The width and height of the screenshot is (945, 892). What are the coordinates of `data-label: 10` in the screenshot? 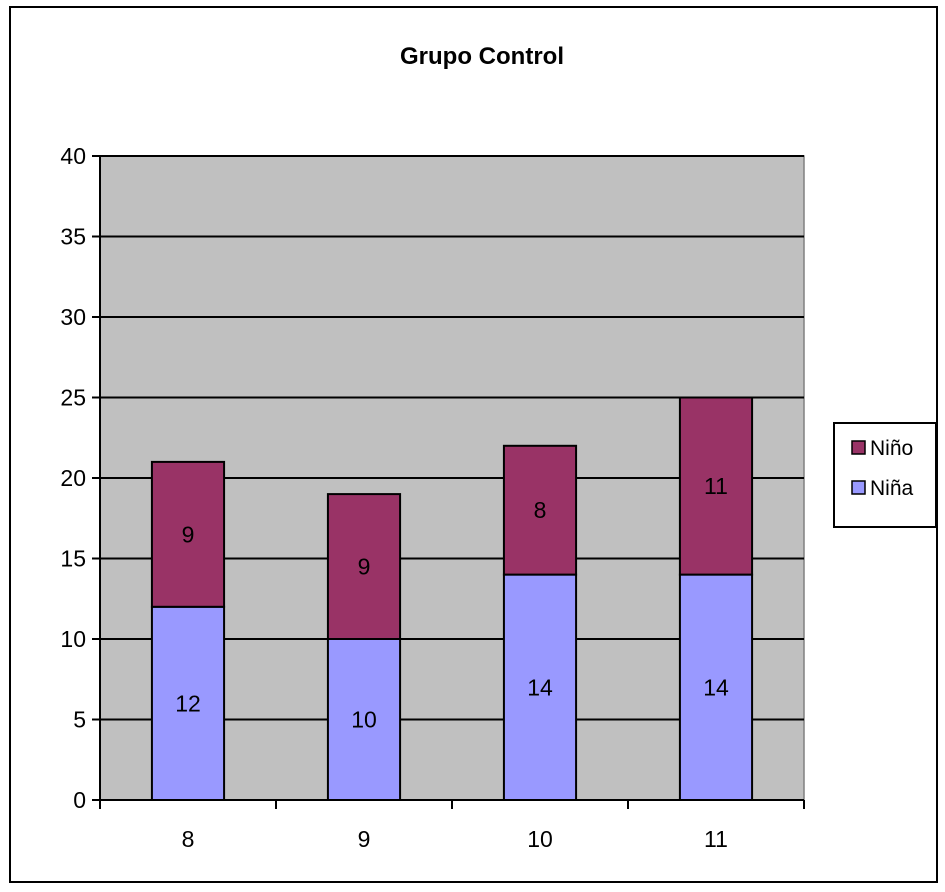 It's located at (364, 720).